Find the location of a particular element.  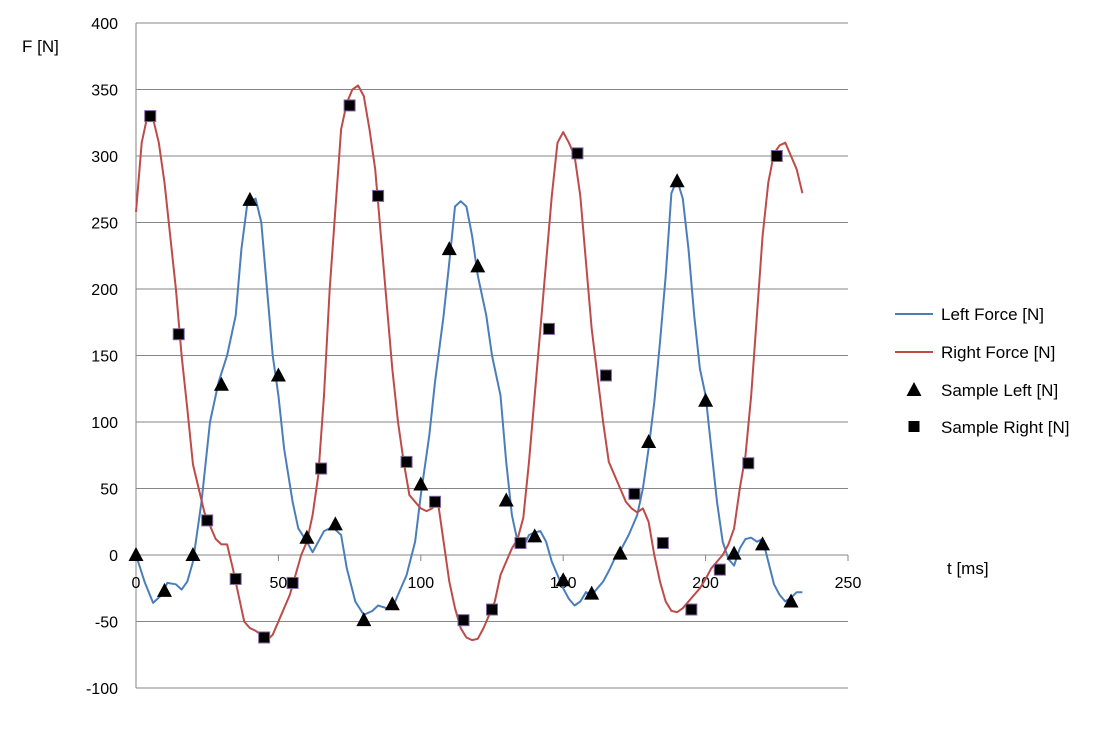

y-tick-label: 200 is located at coordinates (104, 290).